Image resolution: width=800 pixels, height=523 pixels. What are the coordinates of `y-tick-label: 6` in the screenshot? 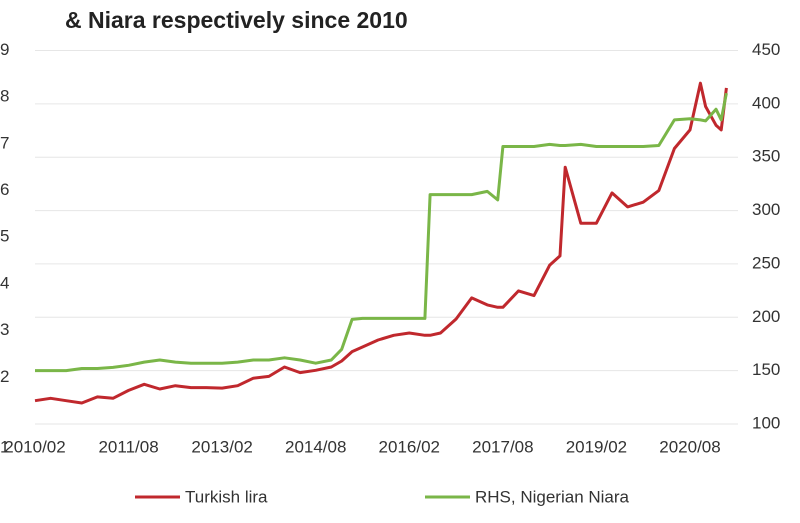 It's located at (4, 189).